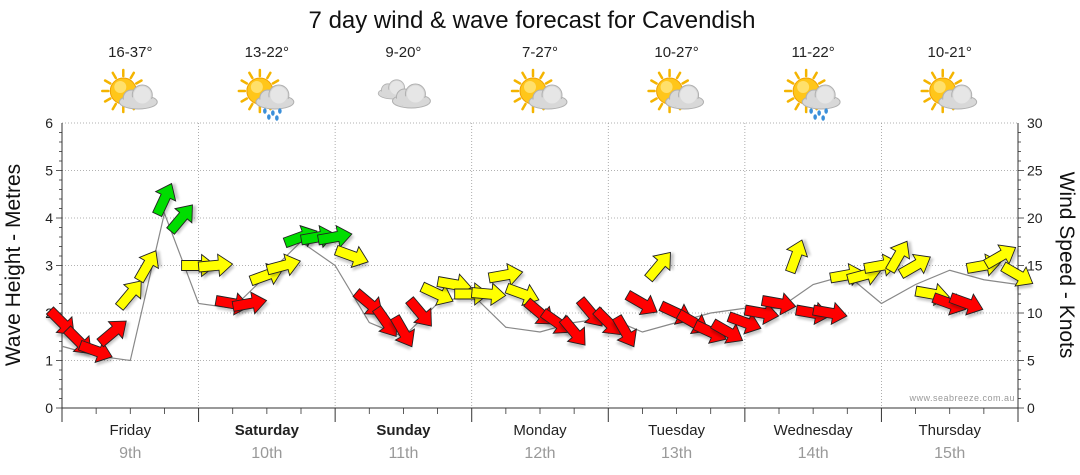  I want to click on day-label: Tuesday, so click(676, 430).